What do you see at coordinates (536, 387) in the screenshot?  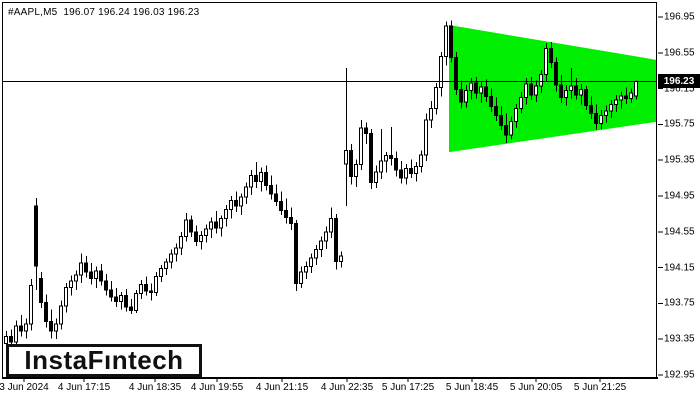 I see `time-axis-label: 5 Jun 20:05` at bounding box center [536, 387].